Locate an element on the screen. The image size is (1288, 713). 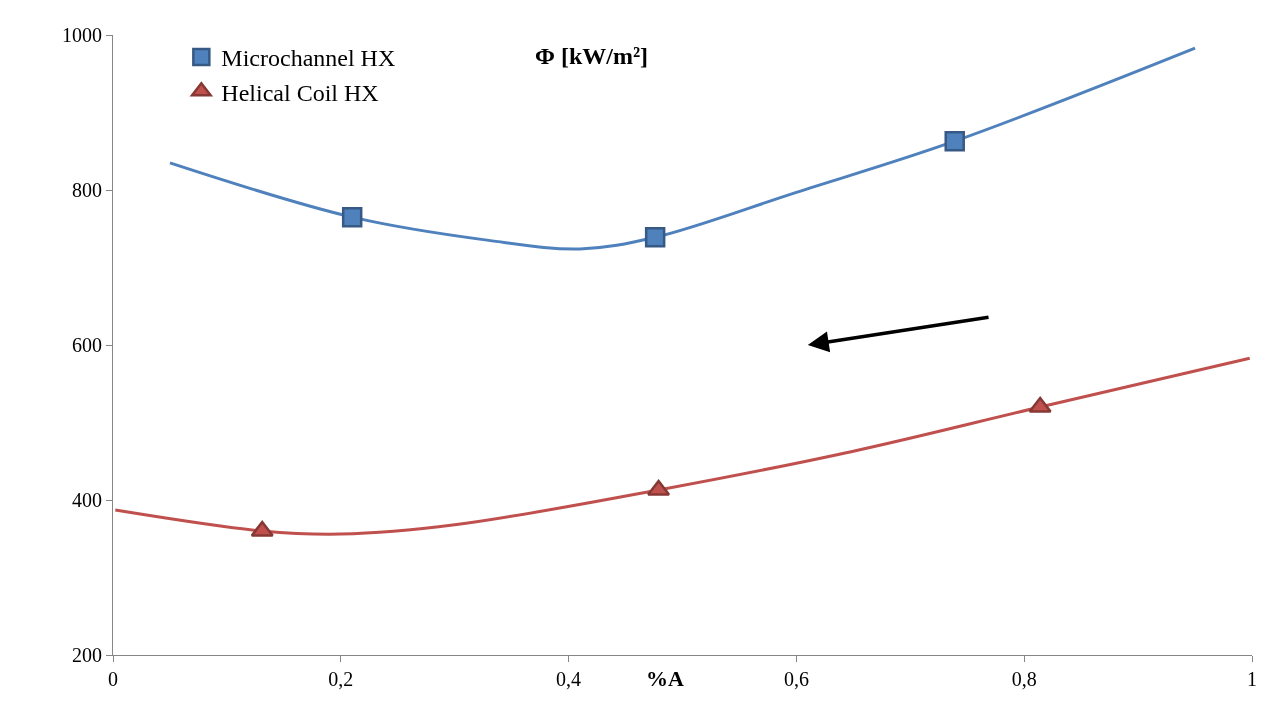
legend-label: Microchannel HX is located at coordinates (308, 58).